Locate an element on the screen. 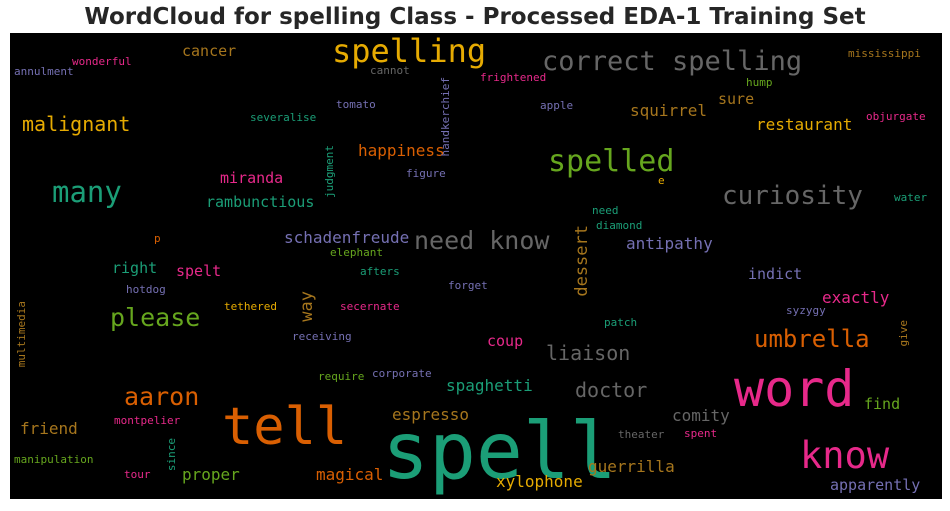 The width and height of the screenshot is (950, 511). cloud-word: mississippi is located at coordinates (884, 53).